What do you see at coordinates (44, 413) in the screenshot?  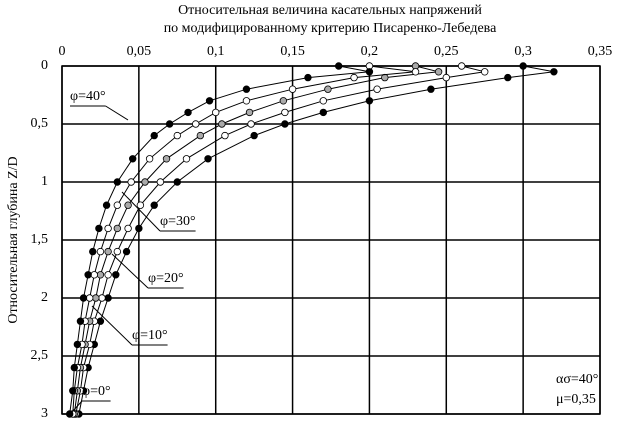 I see `y-tick-label: 3` at bounding box center [44, 413].